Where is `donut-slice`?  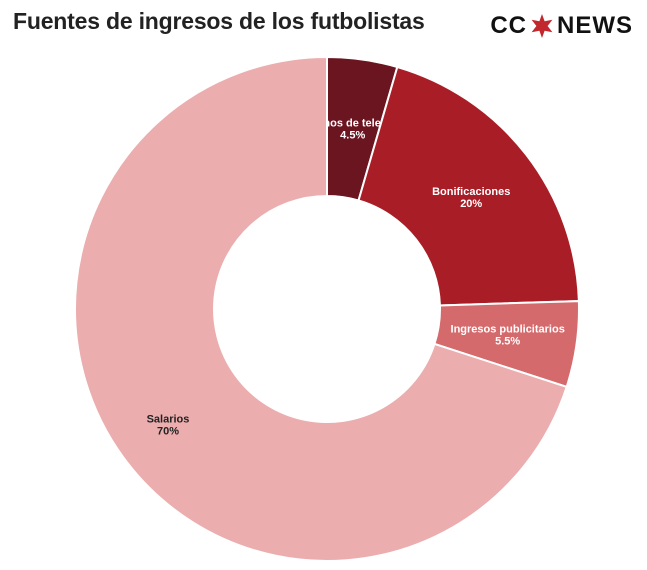 donut-slice is located at coordinates (468, 186).